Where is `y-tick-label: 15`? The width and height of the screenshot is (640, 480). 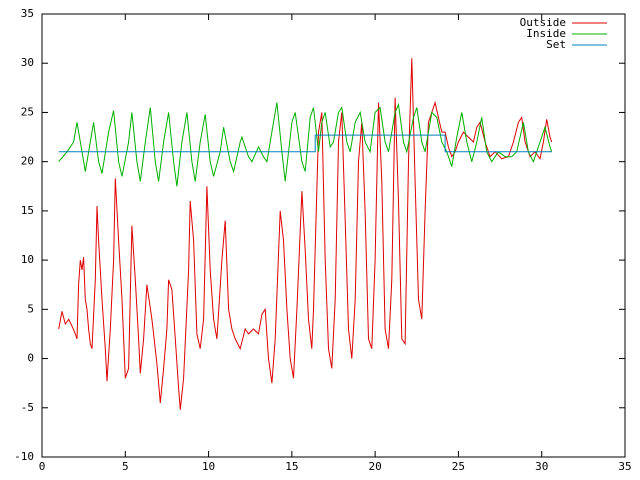 y-tick-label: 15 is located at coordinates (27, 210).